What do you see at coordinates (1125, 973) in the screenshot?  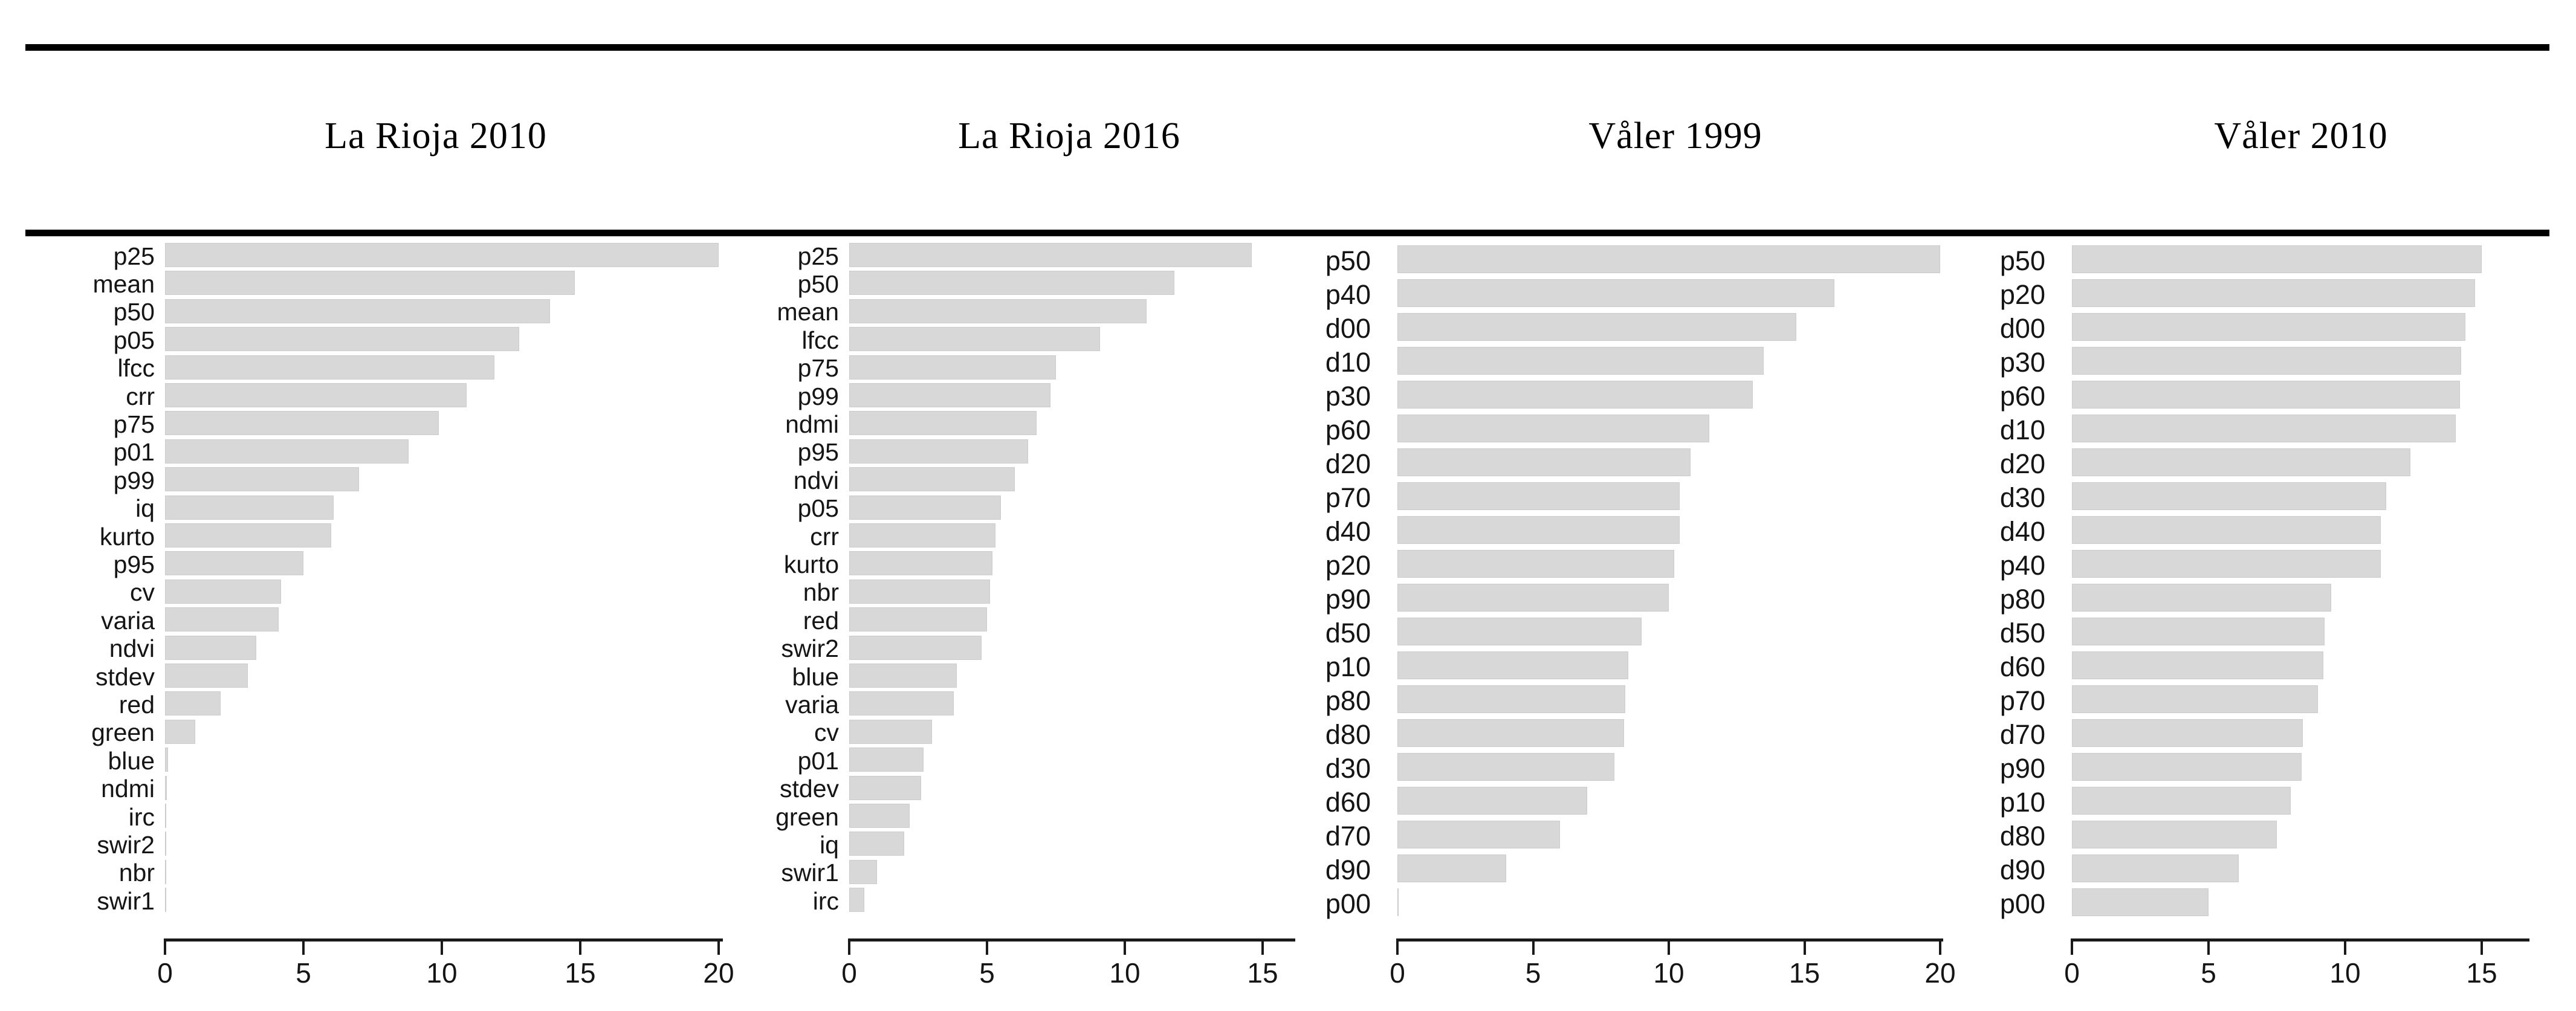 I see `x-tick-label: 10` at bounding box center [1125, 973].